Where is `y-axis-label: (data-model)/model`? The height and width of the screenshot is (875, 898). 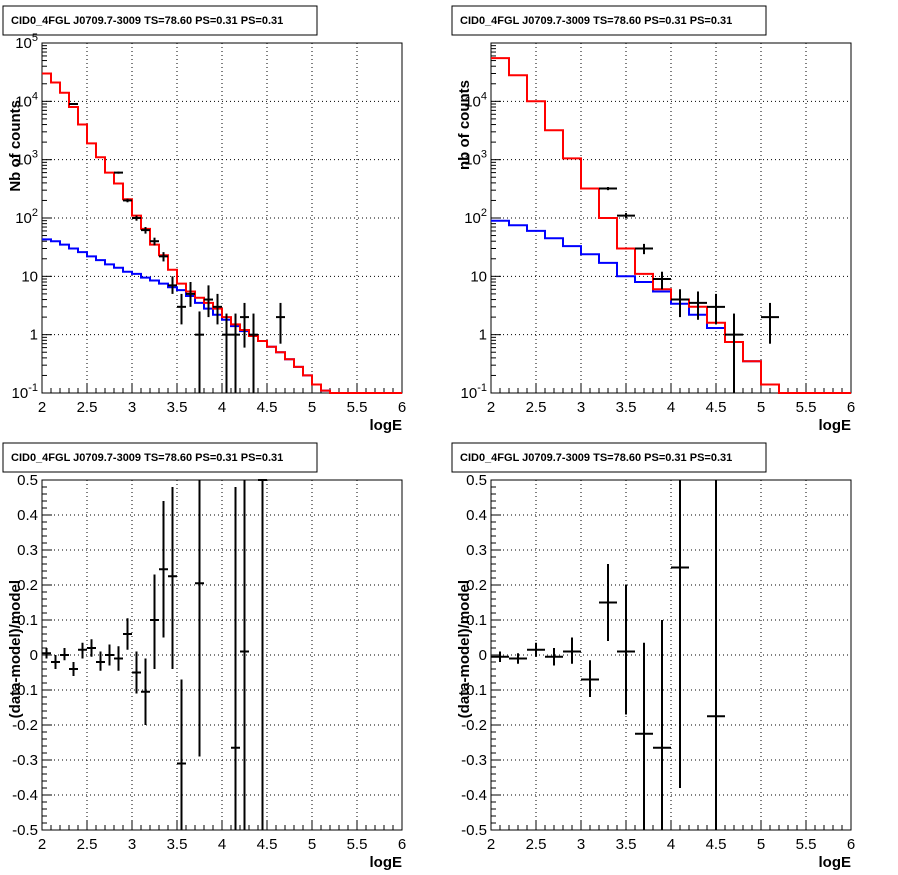
y-axis-label: (data-model)/model is located at coordinates (15, 649).